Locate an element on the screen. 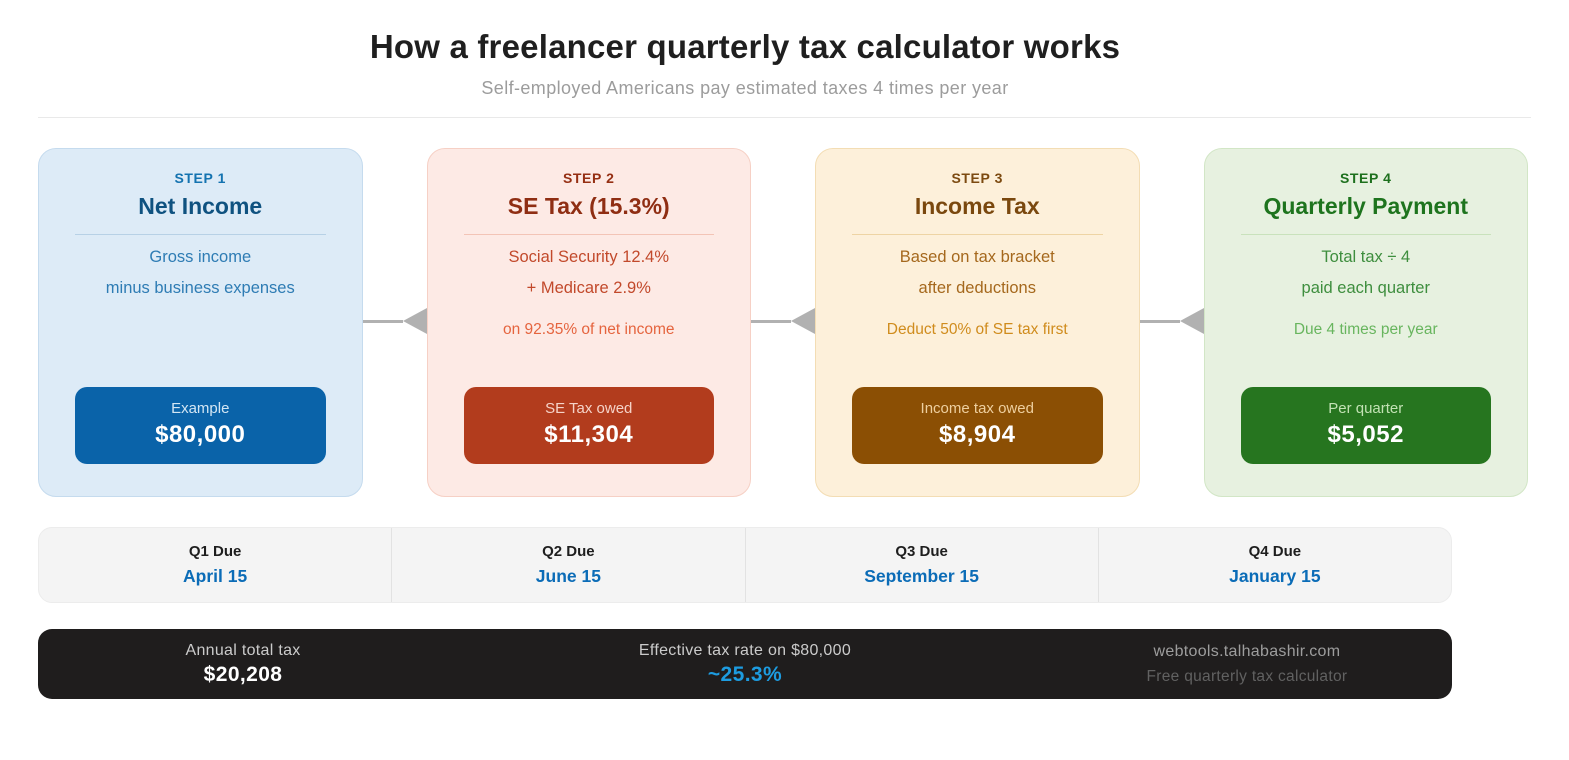  site-name: webtools.talhabashir.com is located at coordinates (1247, 651).